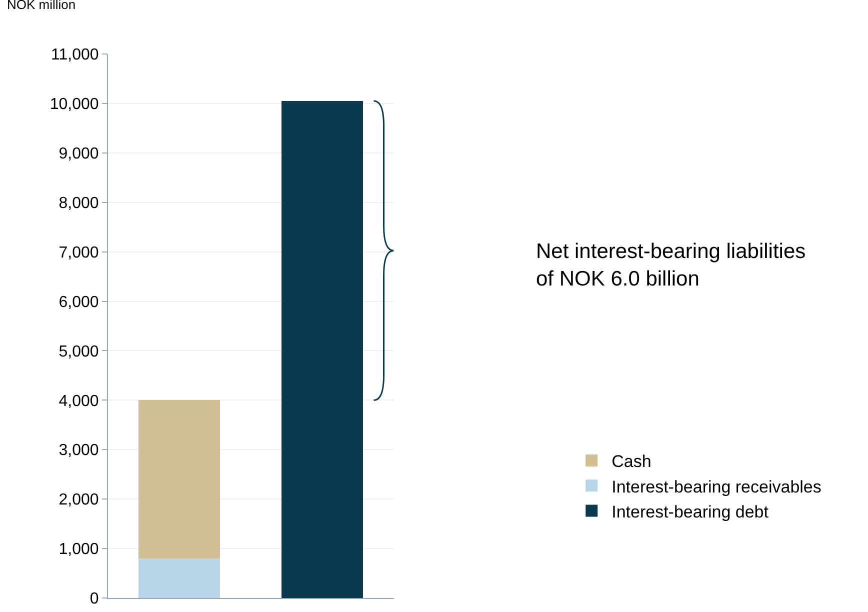 This screenshot has width=868, height=612. Describe the element at coordinates (690, 512) in the screenshot. I see `legend-label: Interest-bearing debt` at that location.